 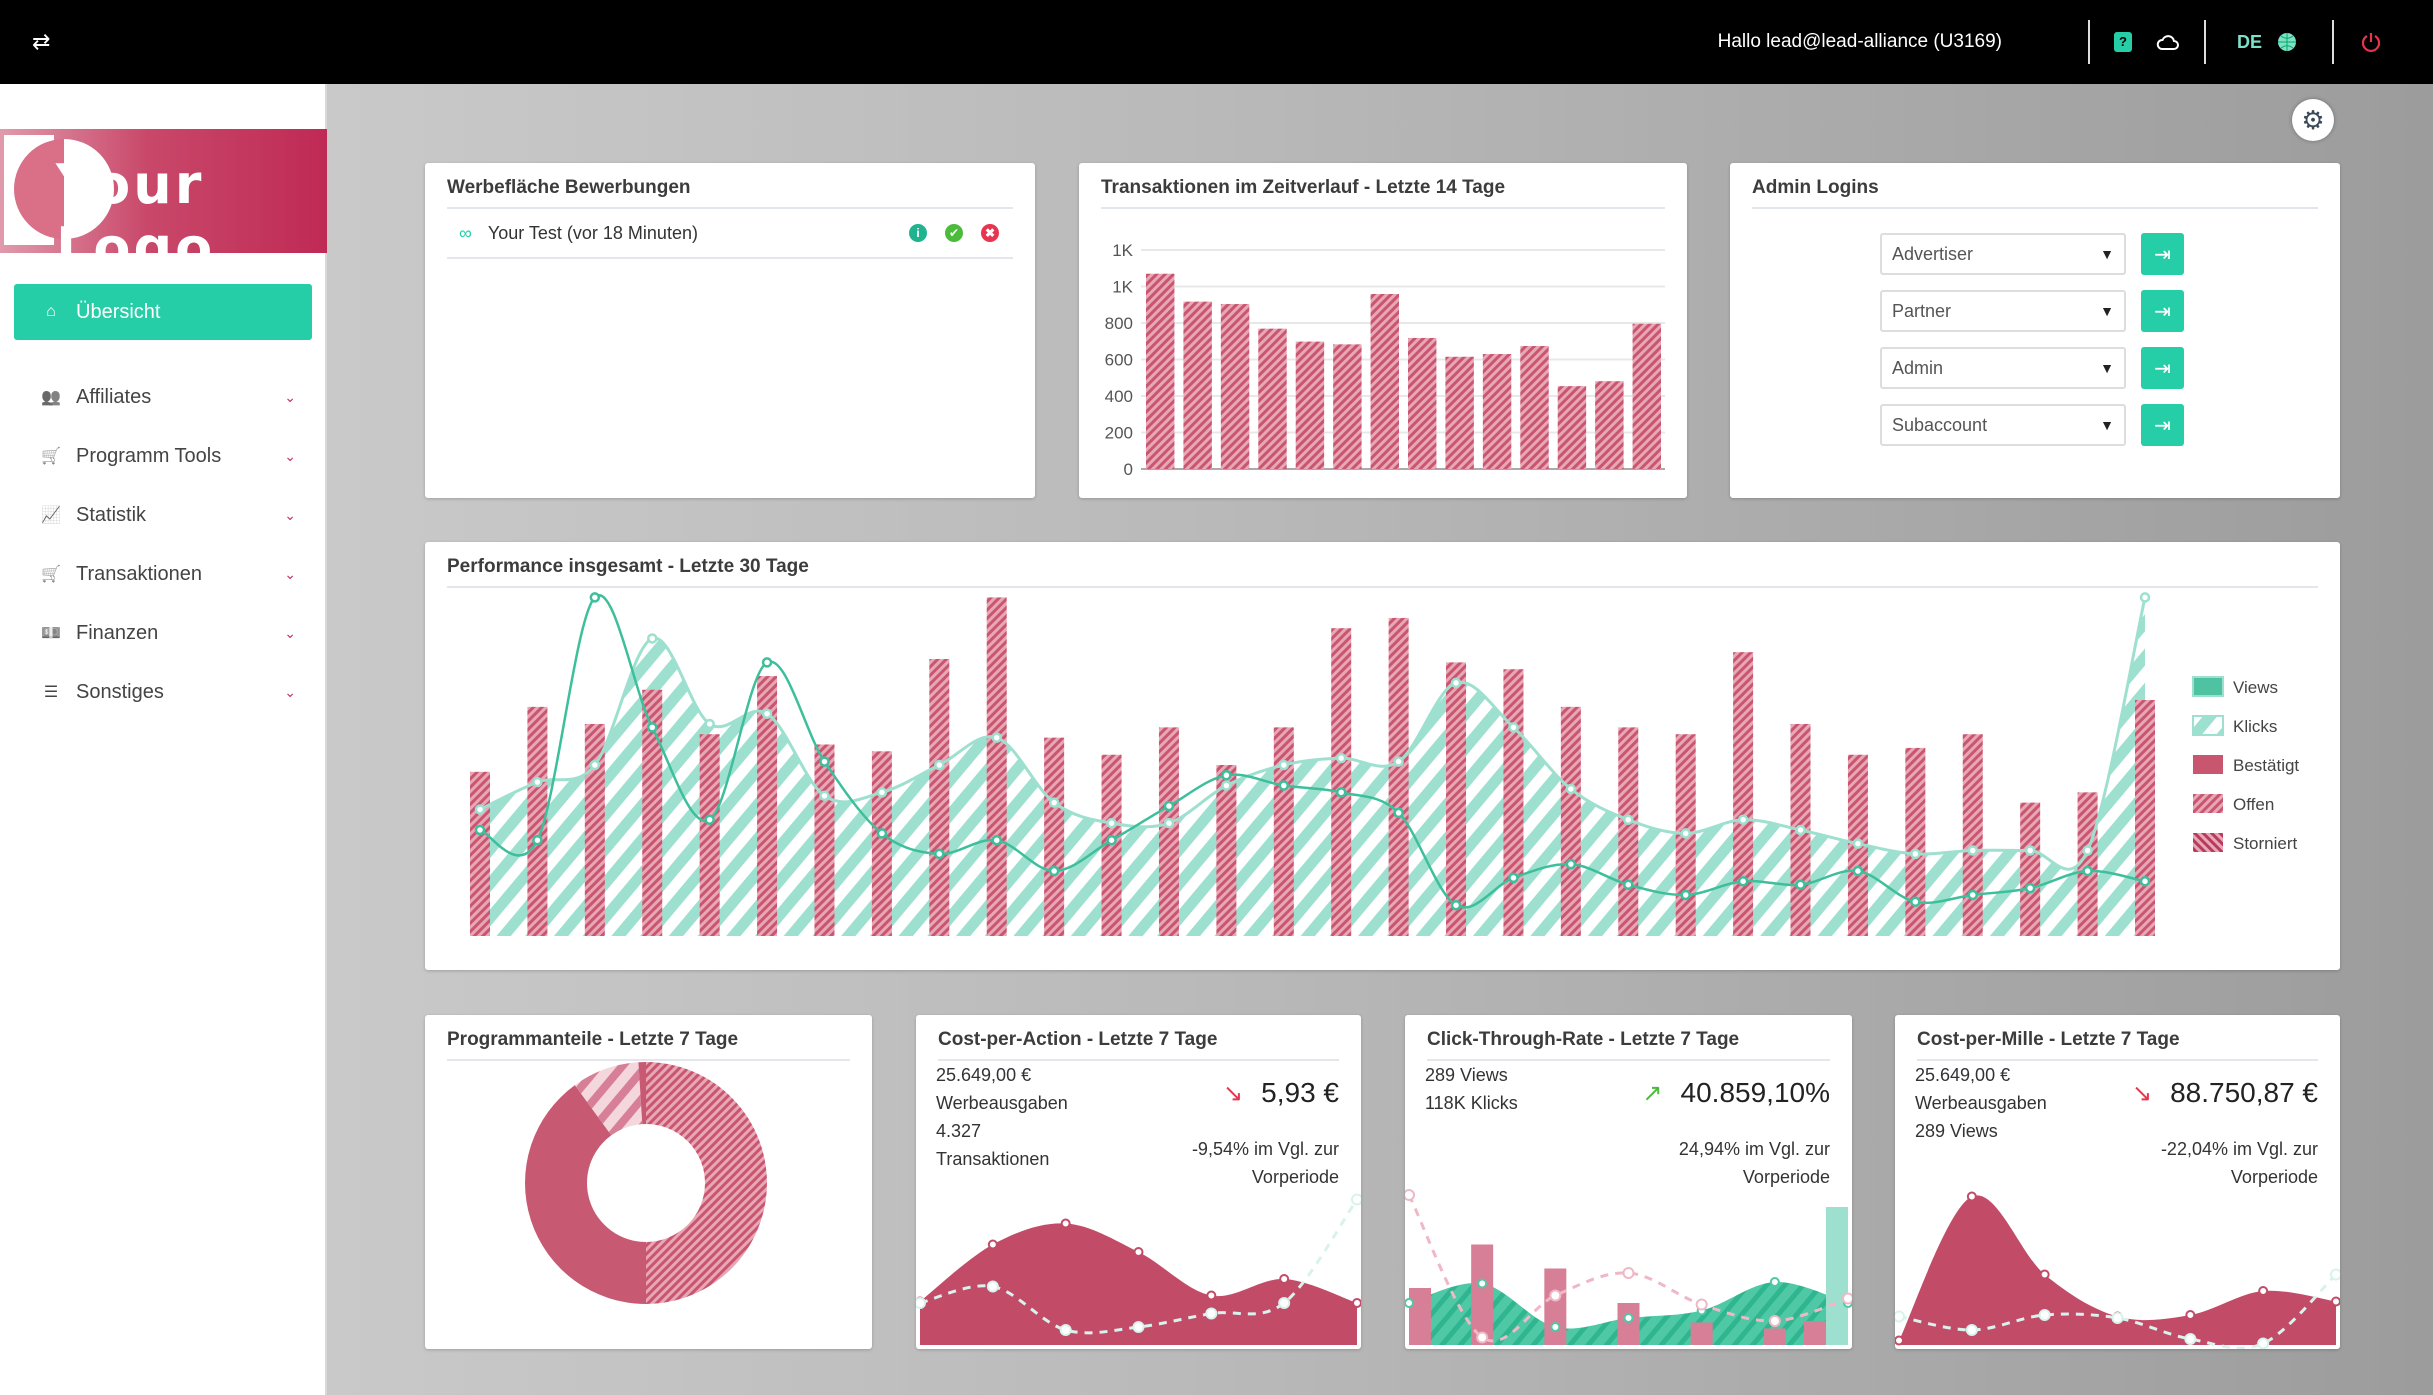 I want to click on swap-arrows-icon: ⇄, so click(x=41, y=41).